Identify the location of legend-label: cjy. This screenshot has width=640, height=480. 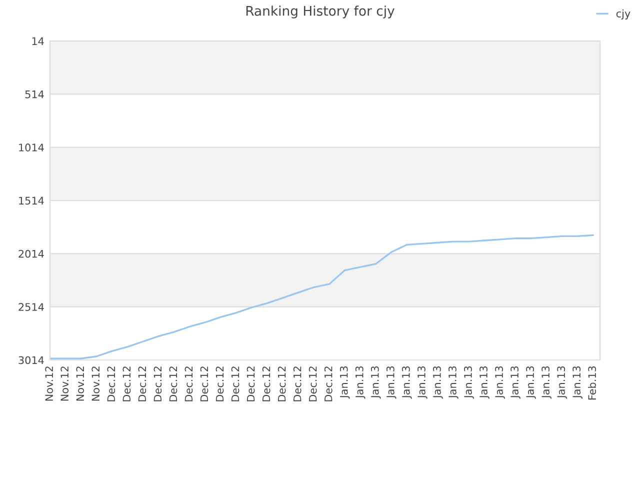
(623, 14).